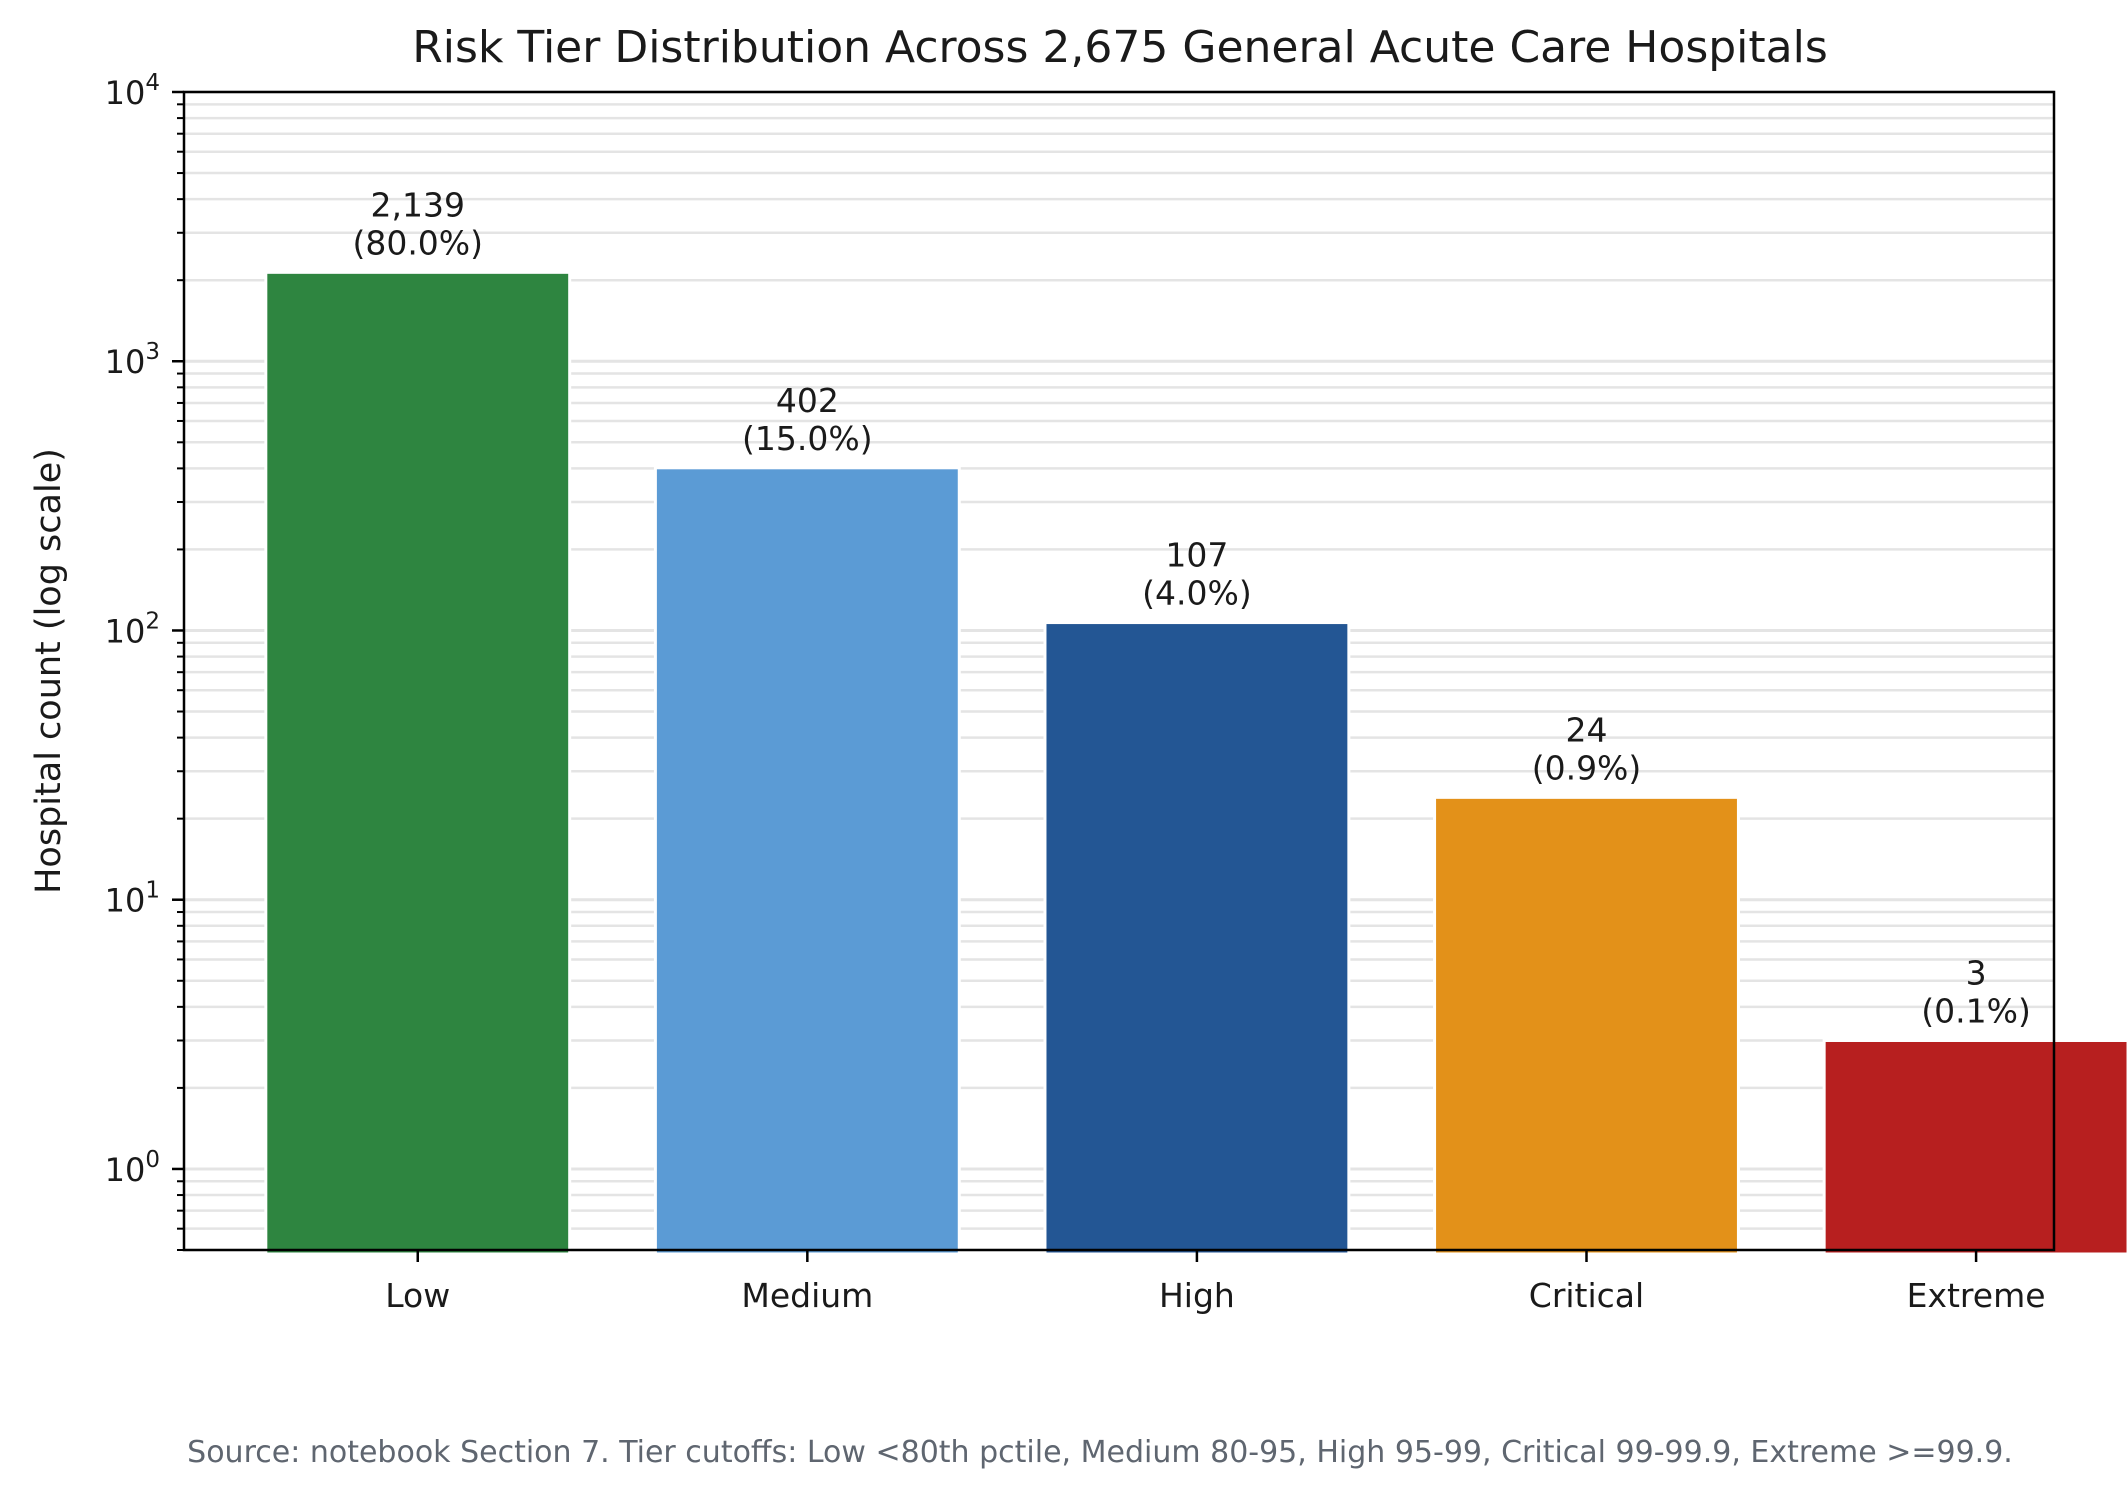  I want to click on bar-percent-label: (0.9%), so click(1587, 767).